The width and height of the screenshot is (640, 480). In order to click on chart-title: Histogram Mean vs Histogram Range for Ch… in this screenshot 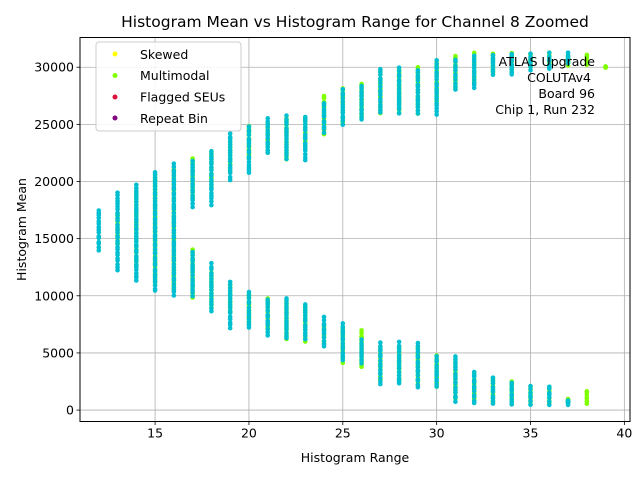, I will do `click(355, 22)`.